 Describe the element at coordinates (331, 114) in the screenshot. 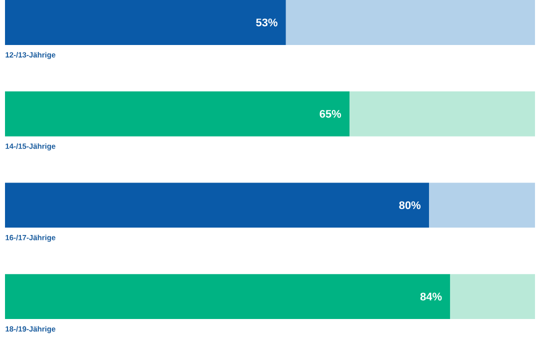

I see `data-label: 65%` at that location.